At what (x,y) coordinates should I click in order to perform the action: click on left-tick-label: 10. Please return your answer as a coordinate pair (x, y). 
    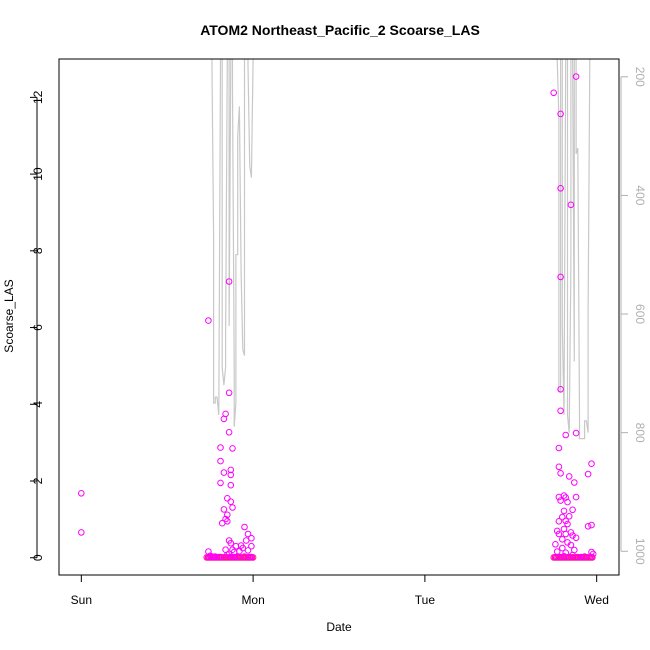
    Looking at the image, I should click on (38, 174).